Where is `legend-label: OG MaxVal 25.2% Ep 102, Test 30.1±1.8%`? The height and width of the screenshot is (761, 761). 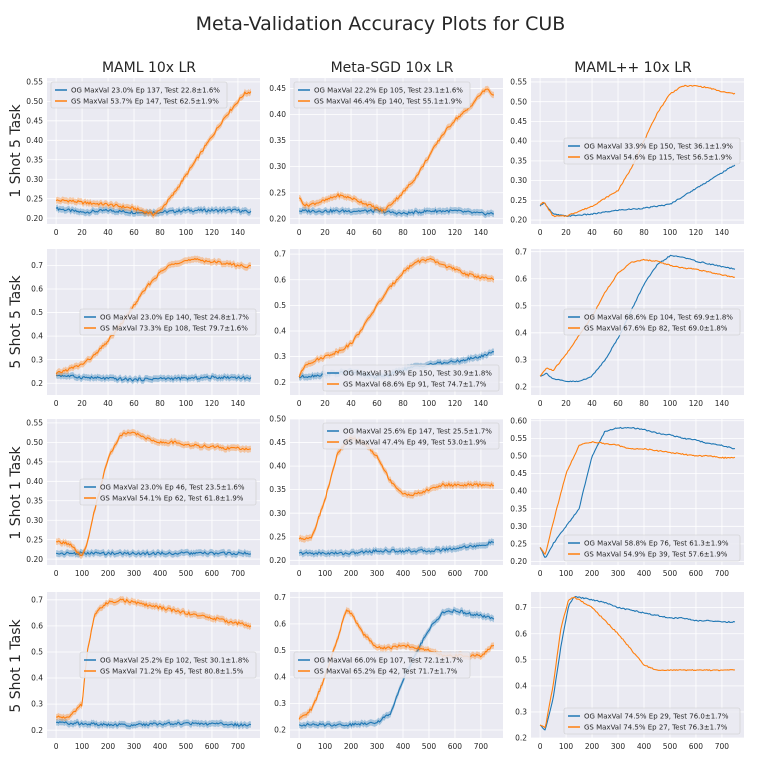 legend-label: OG MaxVal 25.2% Ep 102, Test 30.1±1.8% is located at coordinates (174, 661).